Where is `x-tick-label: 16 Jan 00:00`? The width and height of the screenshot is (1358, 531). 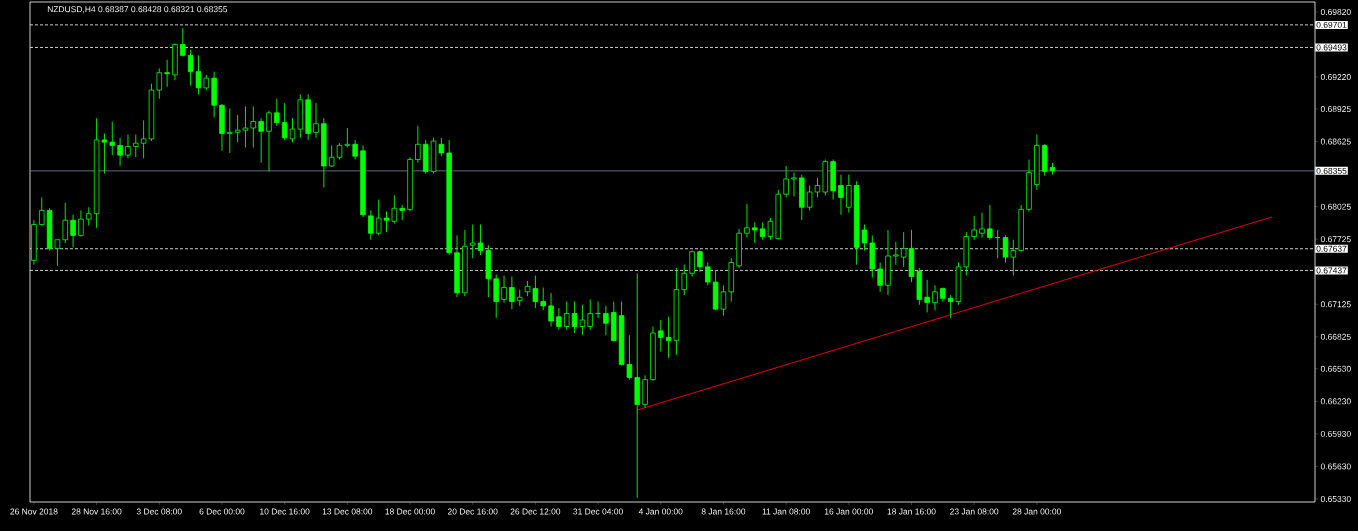
x-tick-label: 16 Jan 00:00 is located at coordinates (848, 511).